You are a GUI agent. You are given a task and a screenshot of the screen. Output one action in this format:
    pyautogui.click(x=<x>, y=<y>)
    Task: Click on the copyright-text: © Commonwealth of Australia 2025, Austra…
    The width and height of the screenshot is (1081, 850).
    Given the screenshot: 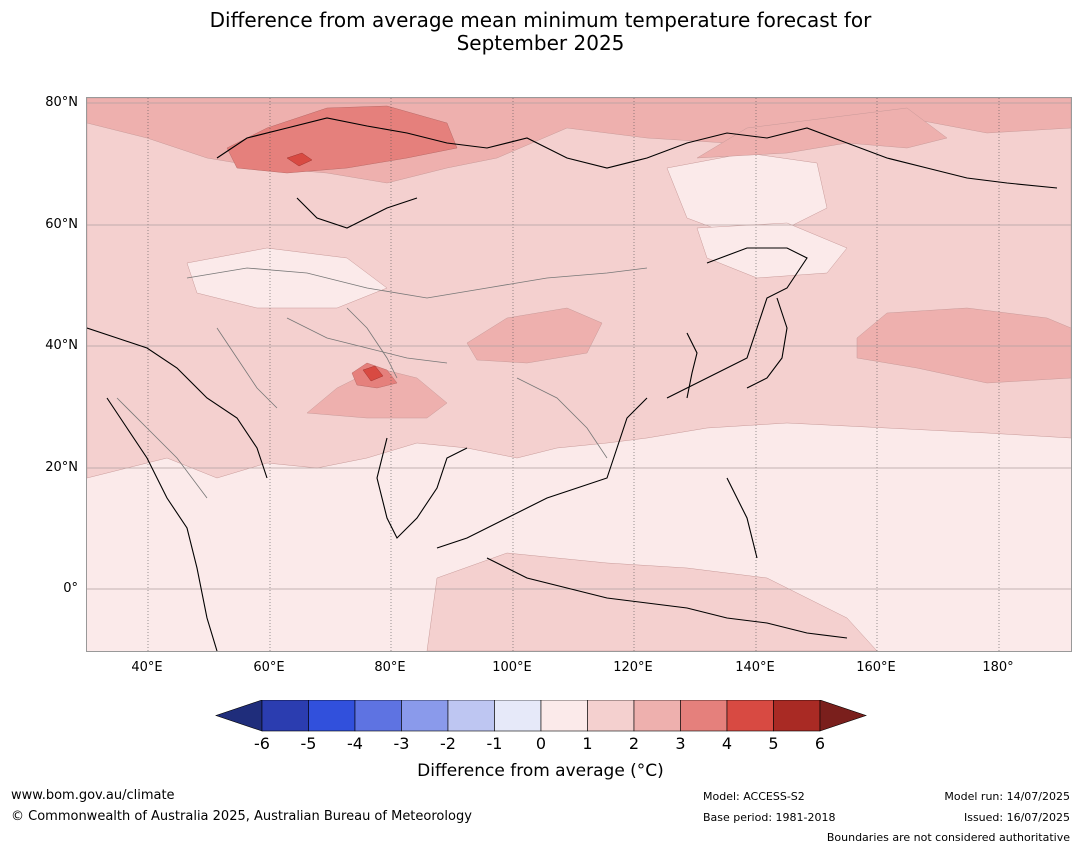 What is the action you would take?
    pyautogui.click(x=241, y=816)
    